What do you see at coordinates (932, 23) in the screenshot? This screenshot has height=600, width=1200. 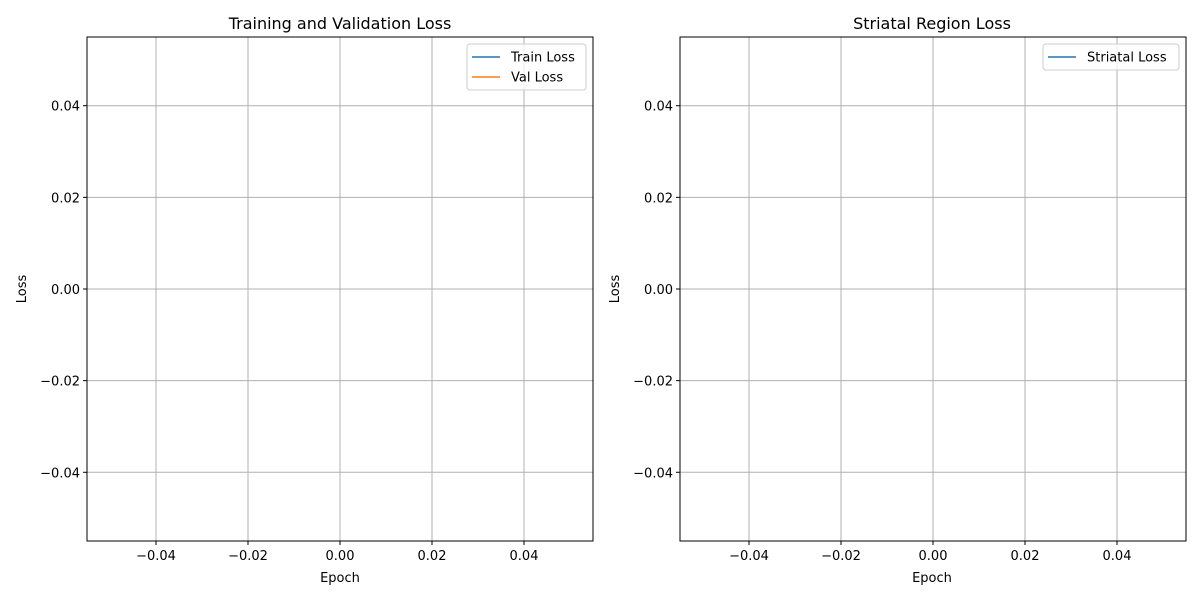 I see `chart-title: Striatal Region Loss` at bounding box center [932, 23].